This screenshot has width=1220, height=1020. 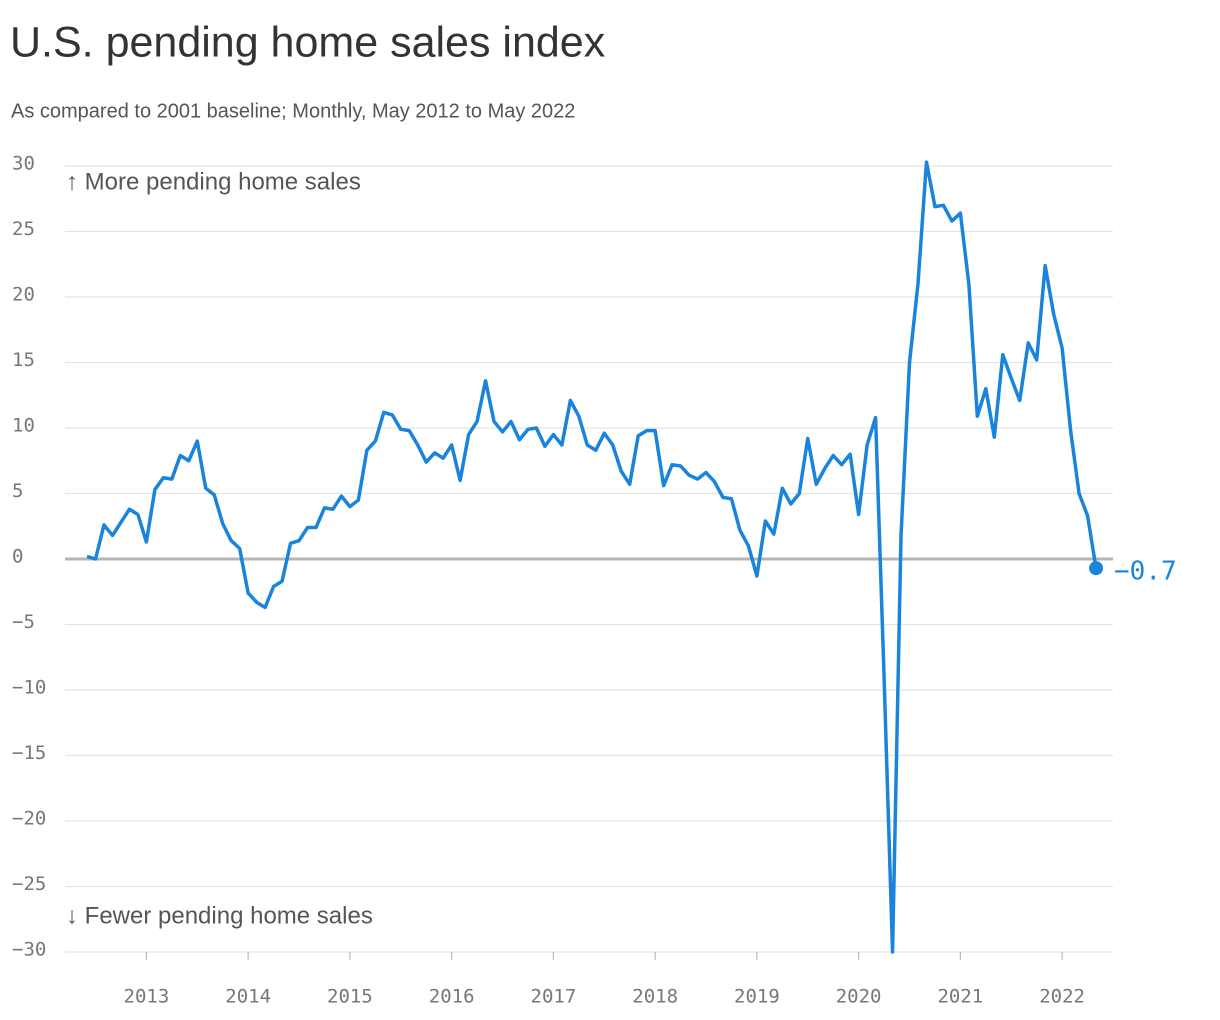 What do you see at coordinates (23, 295) in the screenshot?
I see `y-tick-label: 20` at bounding box center [23, 295].